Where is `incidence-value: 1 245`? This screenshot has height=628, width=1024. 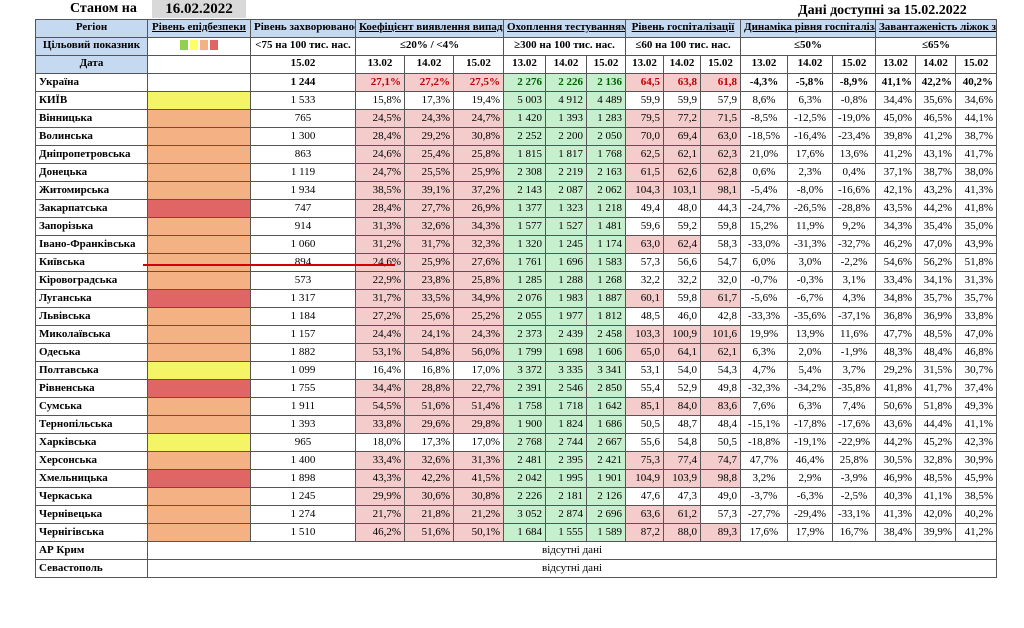 incidence-value: 1 245 is located at coordinates (303, 496).